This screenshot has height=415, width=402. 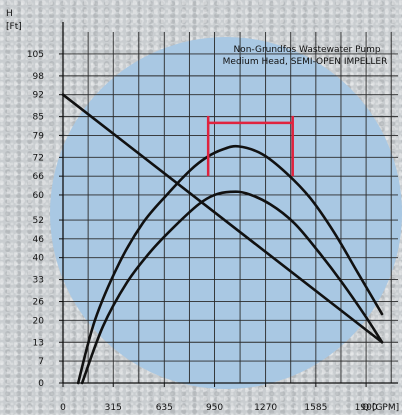 I want to click on y-tick-label: 66, so click(x=39, y=177).